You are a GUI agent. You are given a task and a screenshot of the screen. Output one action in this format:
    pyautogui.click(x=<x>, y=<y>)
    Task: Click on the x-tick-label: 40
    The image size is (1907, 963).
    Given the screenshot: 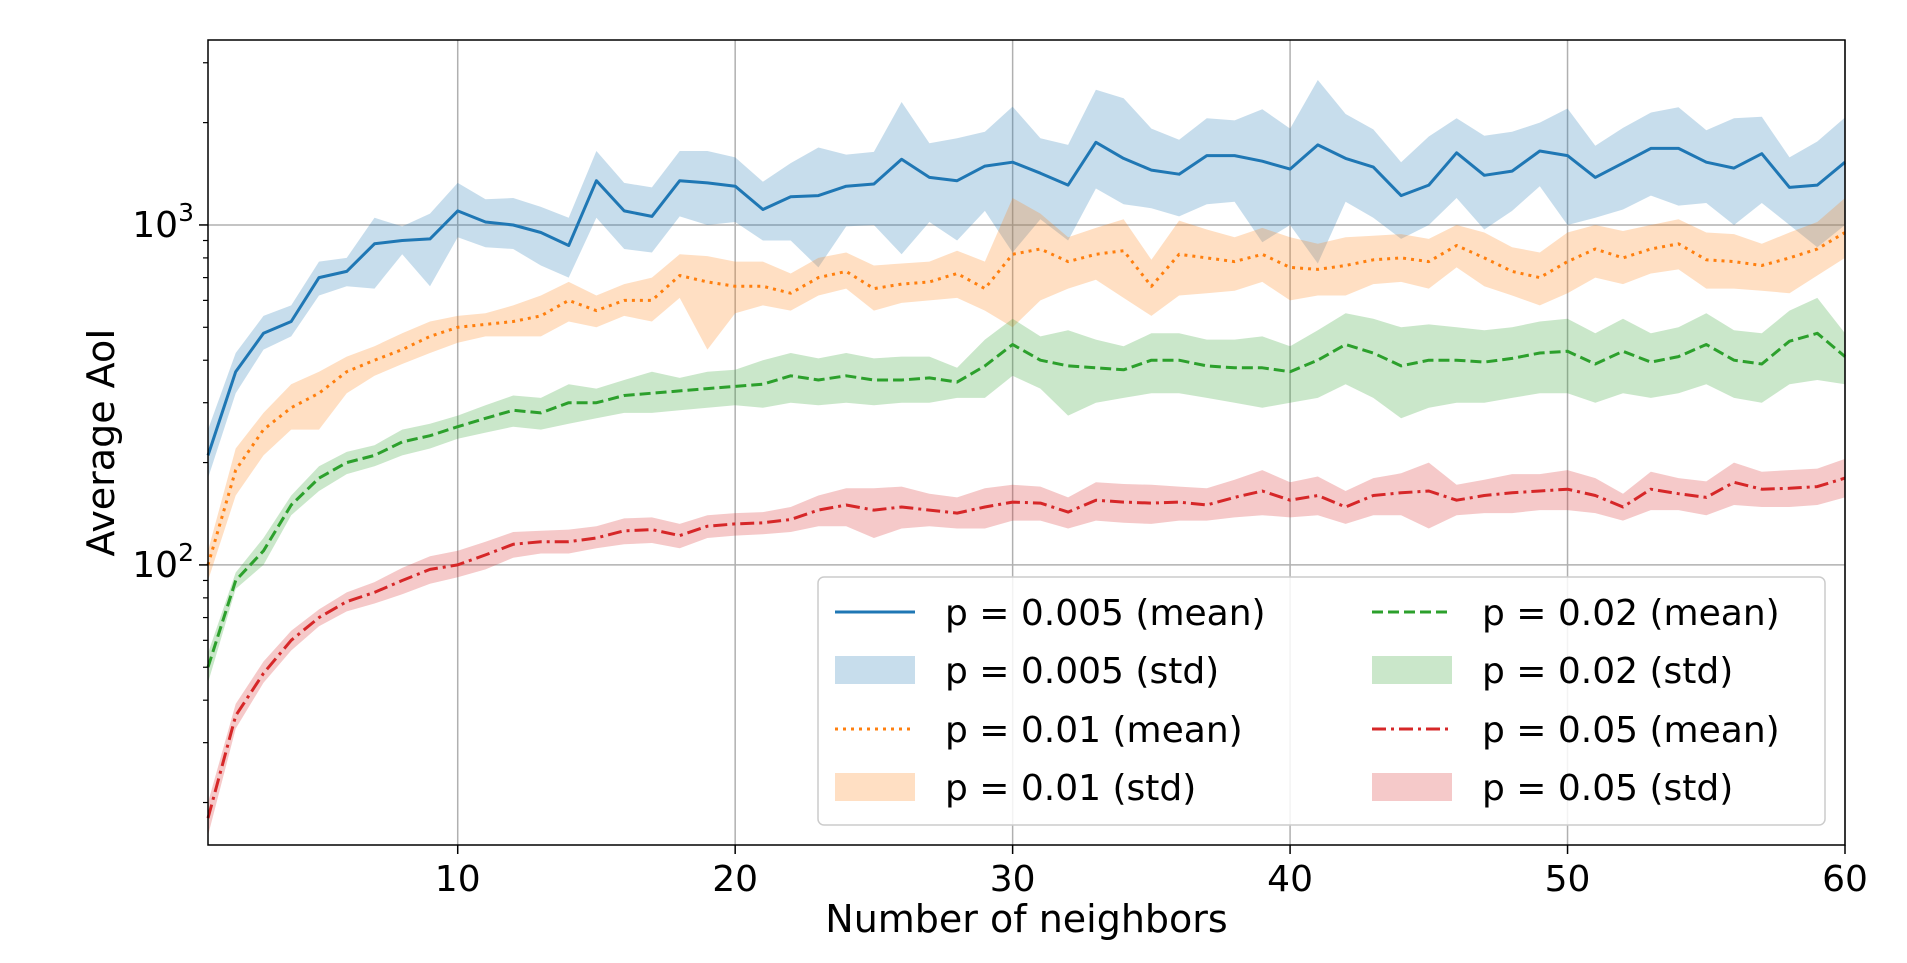 What is the action you would take?
    pyautogui.click(x=1290, y=879)
    